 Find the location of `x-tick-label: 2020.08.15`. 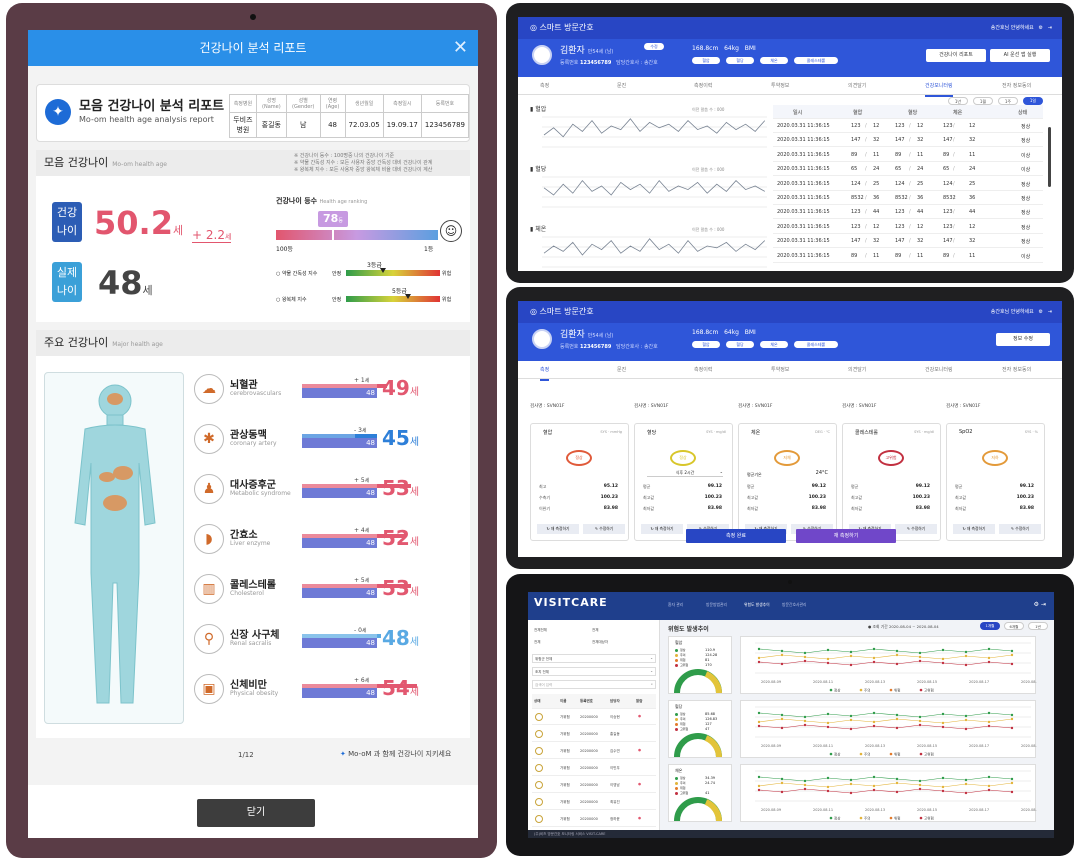

x-tick-label: 2020.08.15 is located at coordinates (927, 746).